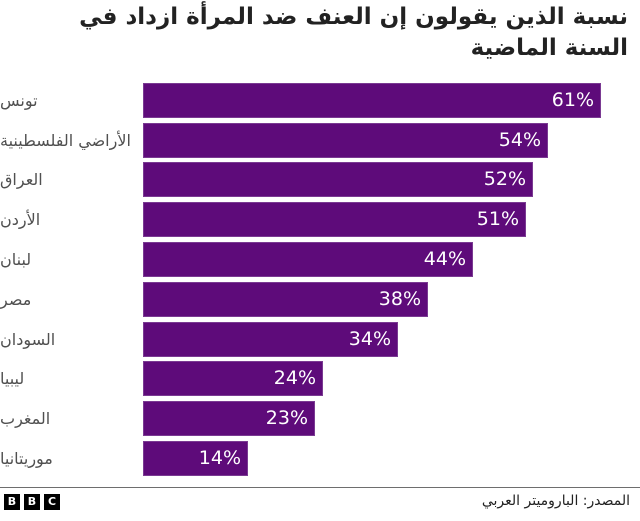 The width and height of the screenshot is (640, 521). I want to click on bar: 23%, so click(229, 418).